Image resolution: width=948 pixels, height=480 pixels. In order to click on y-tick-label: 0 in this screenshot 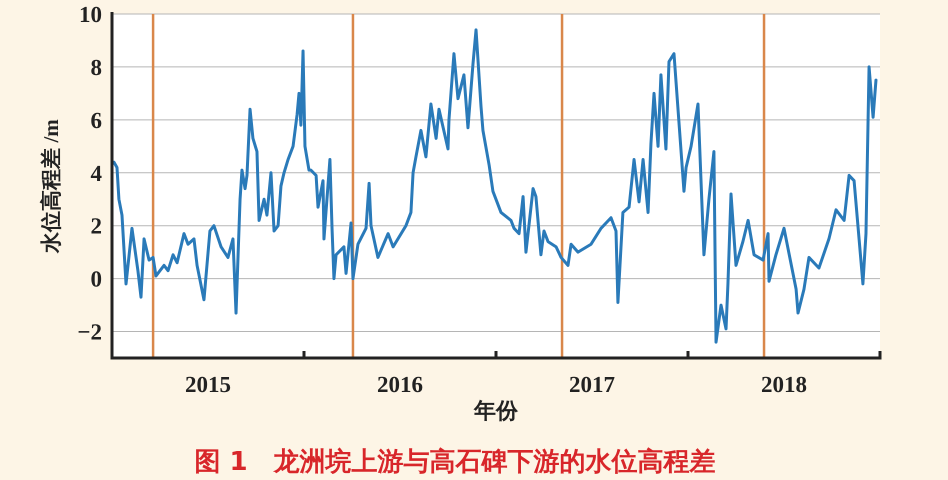, I will do `click(96, 279)`.